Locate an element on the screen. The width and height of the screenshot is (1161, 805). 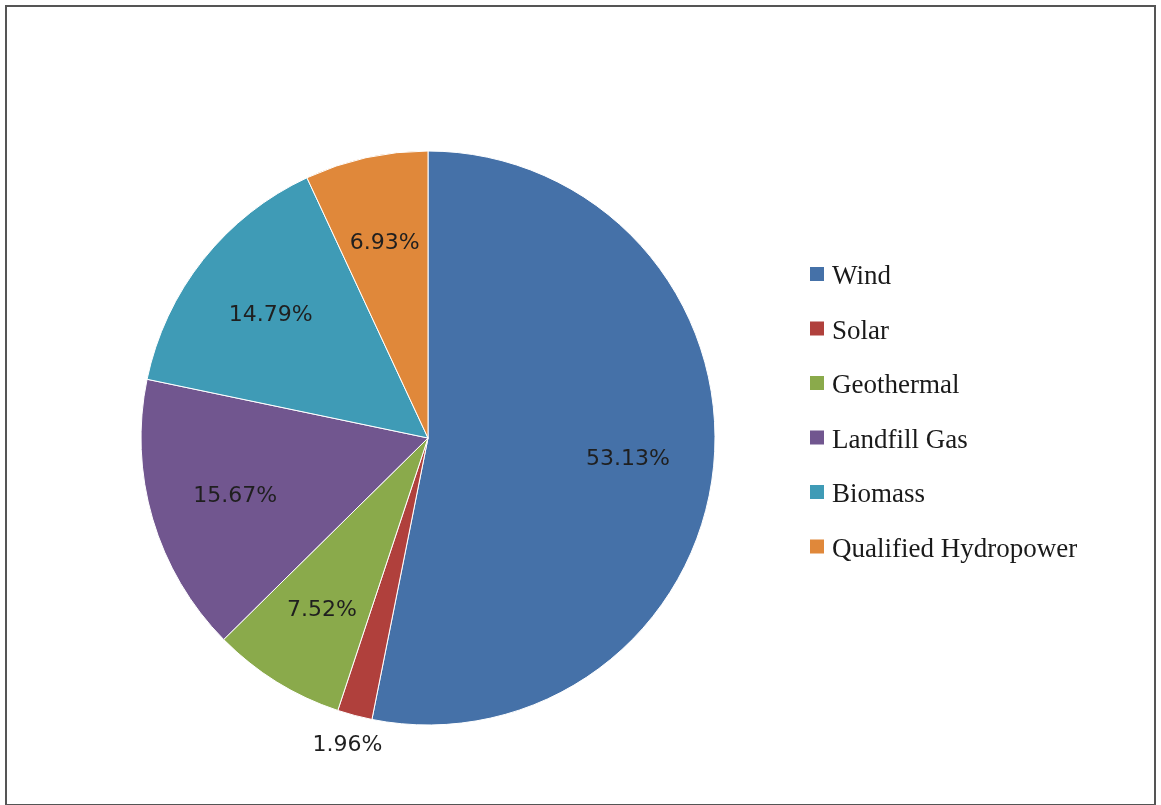
data-label: 14.79% is located at coordinates (270, 313).